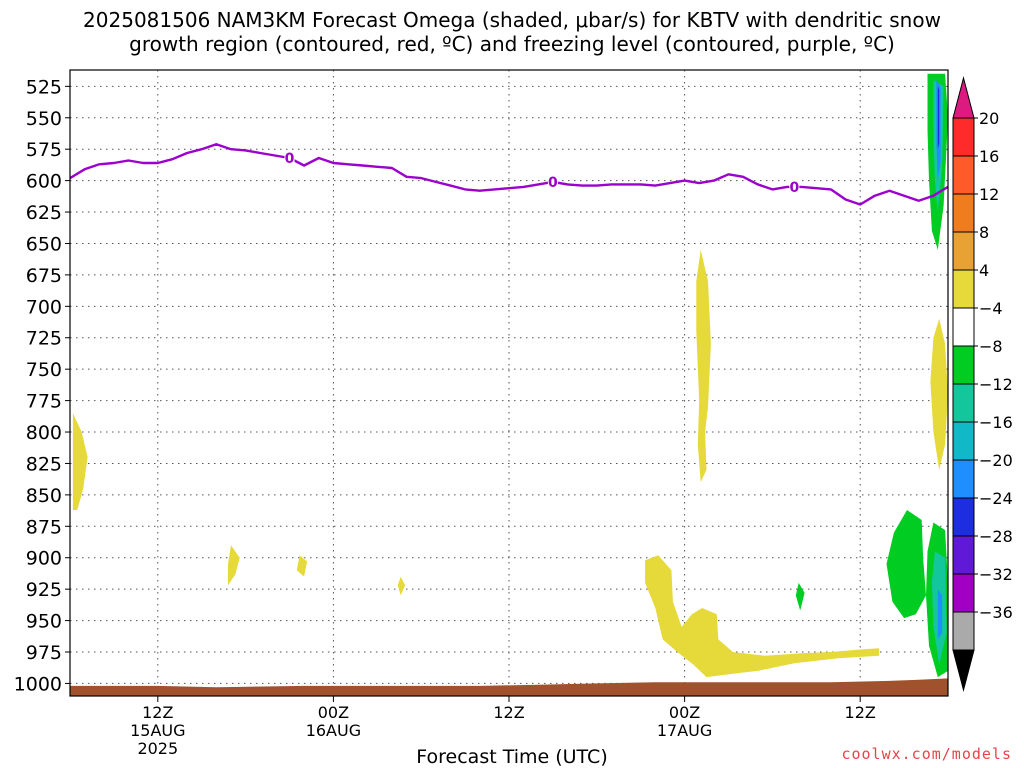 This screenshot has width=1024, height=768. I want to click on x-tick-label-2-0: 12Z, so click(508, 712).